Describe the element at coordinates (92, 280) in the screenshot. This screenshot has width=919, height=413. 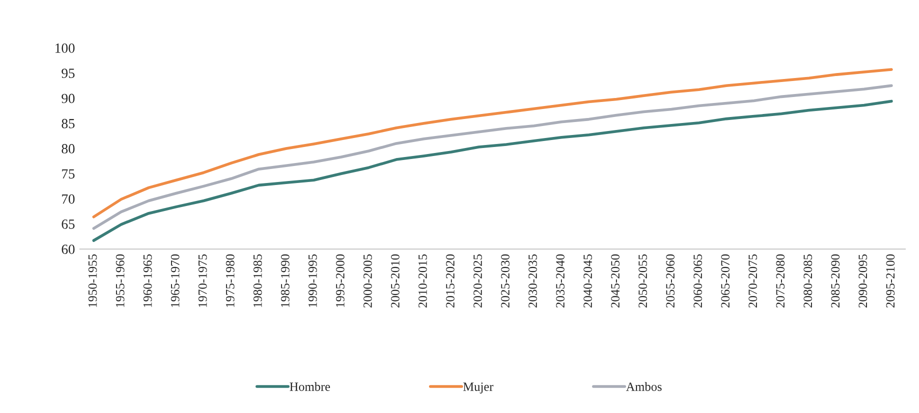
I see `x-tick-label: 1950-1955` at that location.